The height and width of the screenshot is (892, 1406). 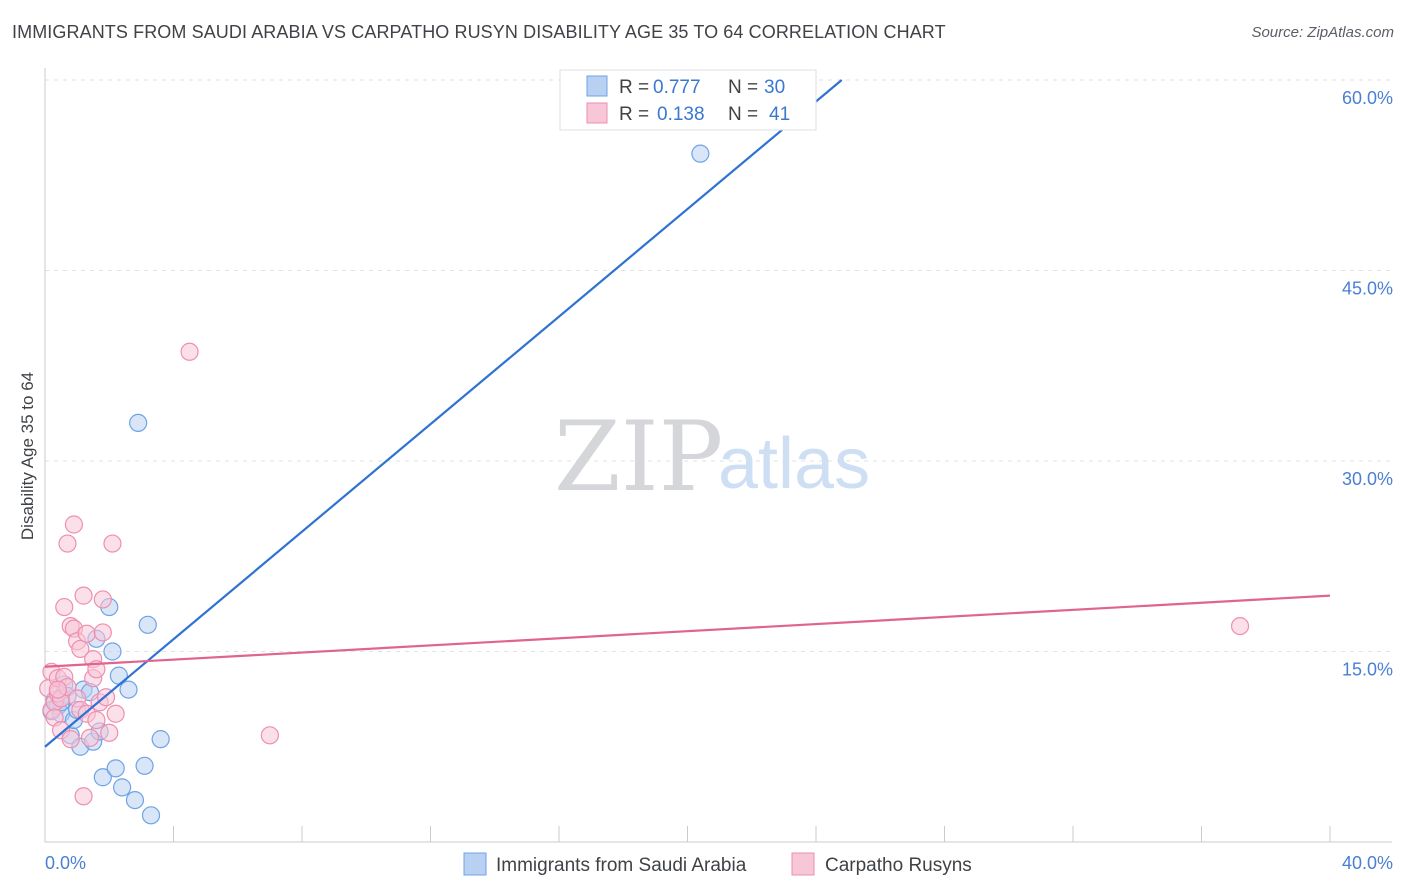 I want to click on x-tick-labels: 0.0% 40.0%, so click(x=719, y=863).